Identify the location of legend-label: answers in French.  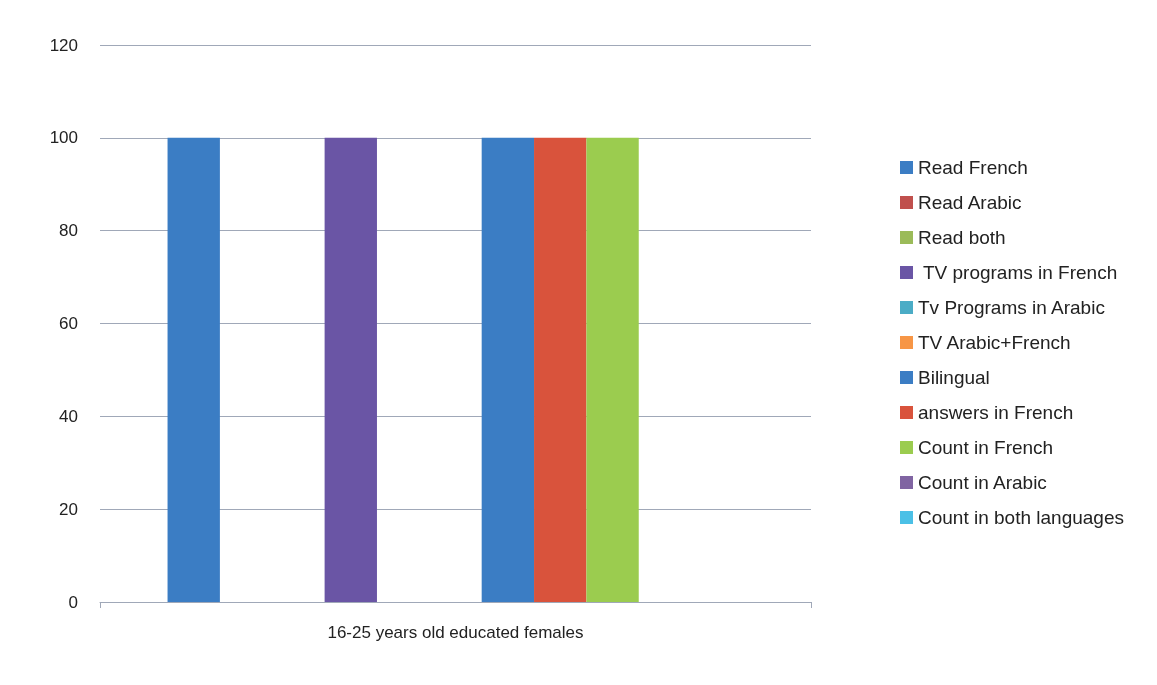
(996, 412).